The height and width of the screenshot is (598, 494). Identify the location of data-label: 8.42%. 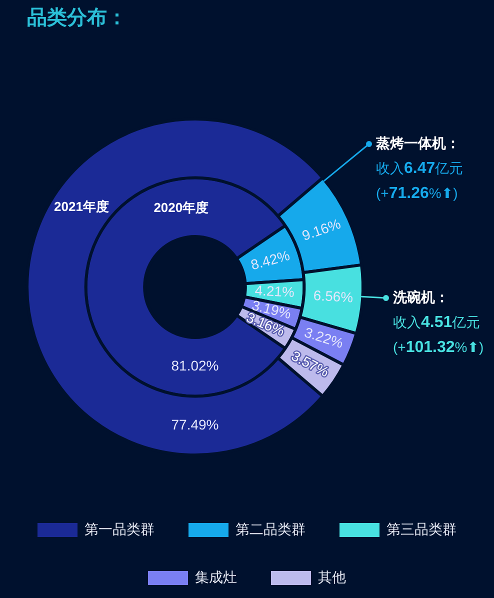
(270, 259).